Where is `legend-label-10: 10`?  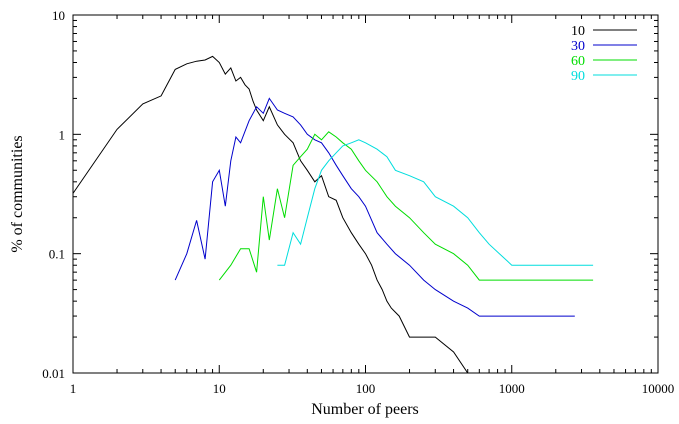
legend-label-10: 10 is located at coordinates (578, 31).